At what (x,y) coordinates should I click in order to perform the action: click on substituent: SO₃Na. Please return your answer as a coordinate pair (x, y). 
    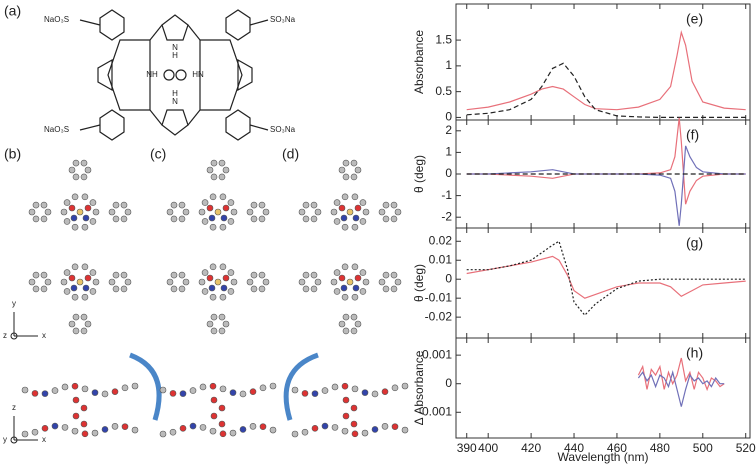
    Looking at the image, I should click on (283, 129).